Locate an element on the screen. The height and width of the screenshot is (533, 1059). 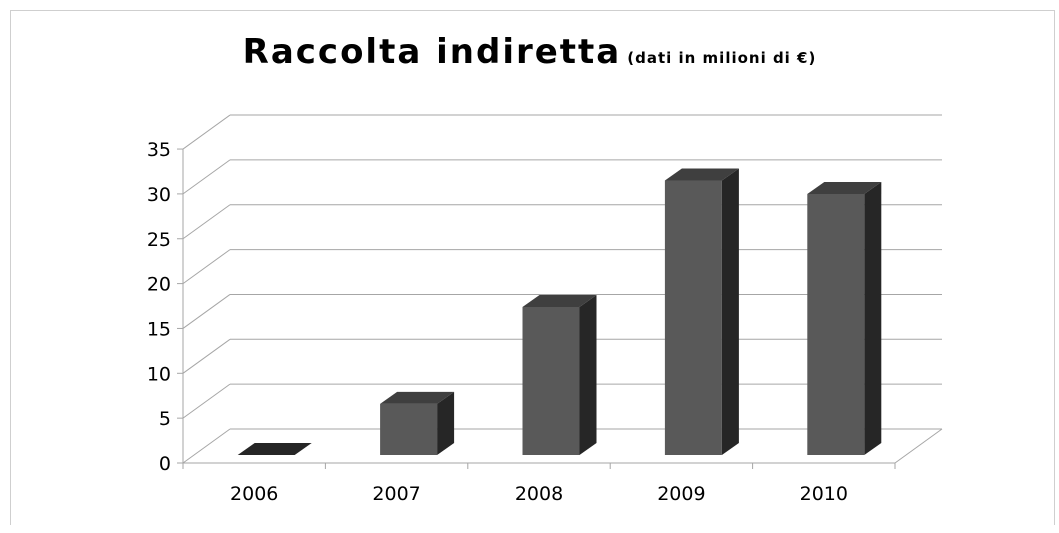
y-tick-label: 5 is located at coordinates (165, 419).